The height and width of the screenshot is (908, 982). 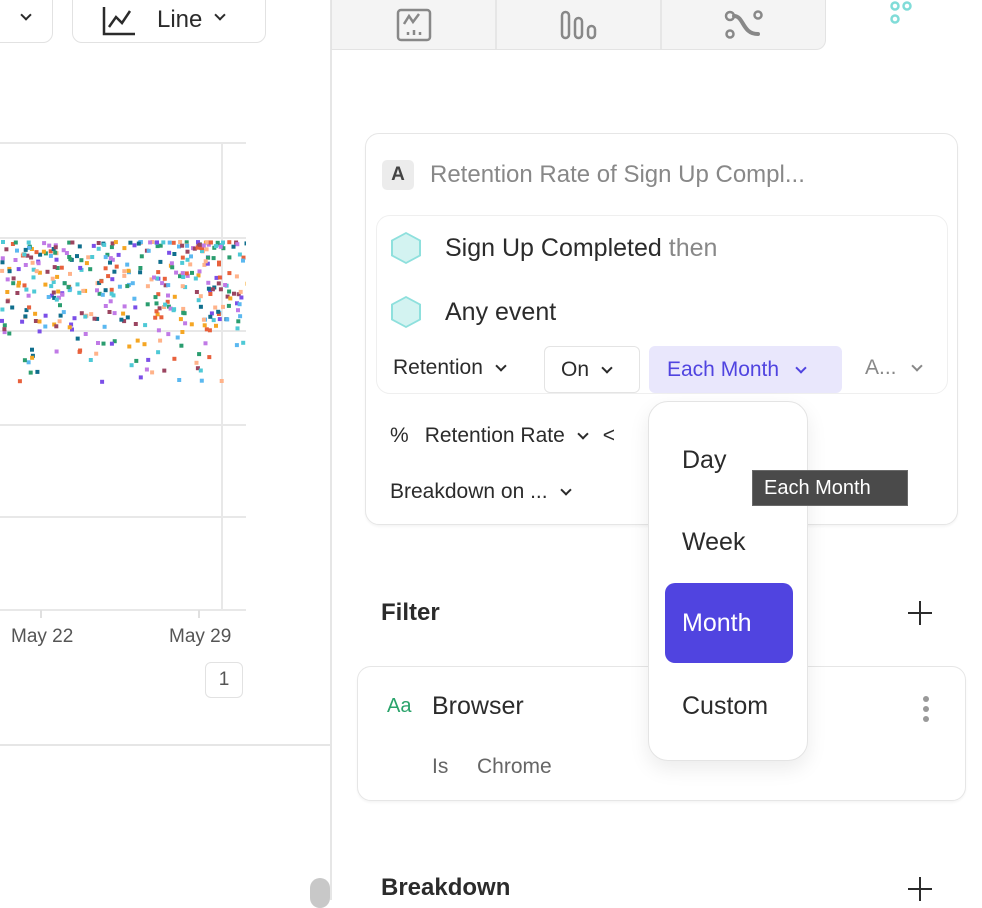 What do you see at coordinates (440, 766) in the screenshot?
I see `filter-operator: Is` at bounding box center [440, 766].